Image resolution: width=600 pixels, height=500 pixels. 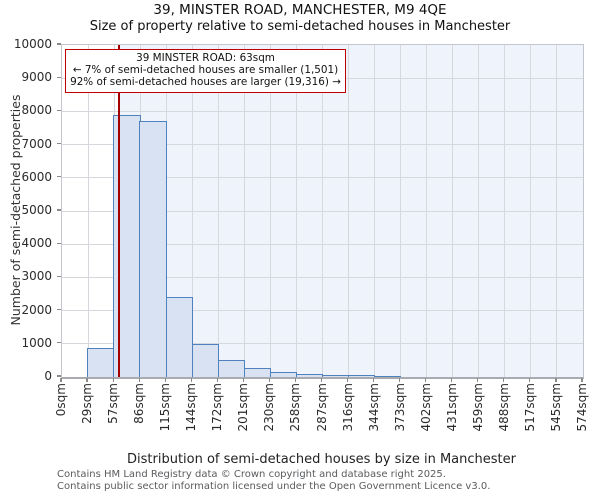 What do you see at coordinates (347, 407) in the screenshot?
I see `x-tick-label: 316sqm` at bounding box center [347, 407].